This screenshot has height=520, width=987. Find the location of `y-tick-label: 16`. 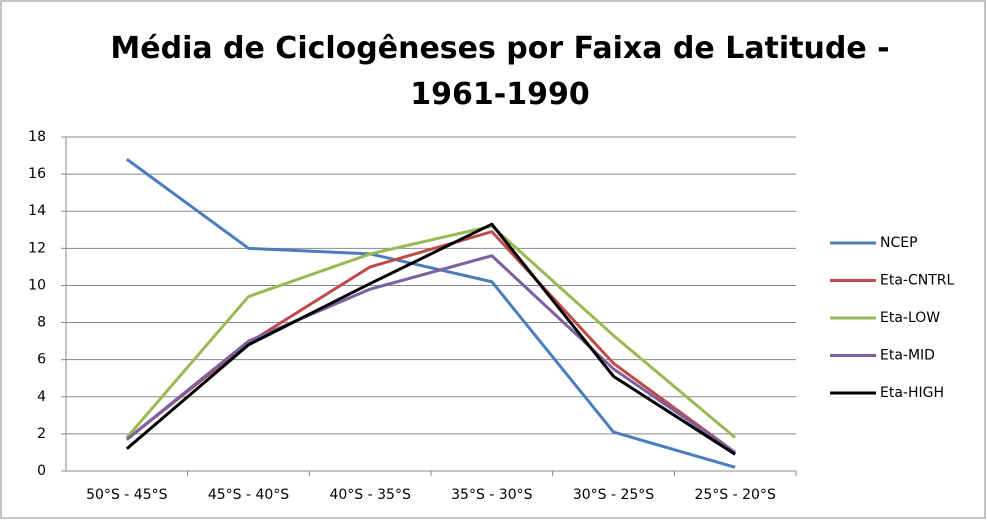

y-tick-label: 16 is located at coordinates (37, 174).